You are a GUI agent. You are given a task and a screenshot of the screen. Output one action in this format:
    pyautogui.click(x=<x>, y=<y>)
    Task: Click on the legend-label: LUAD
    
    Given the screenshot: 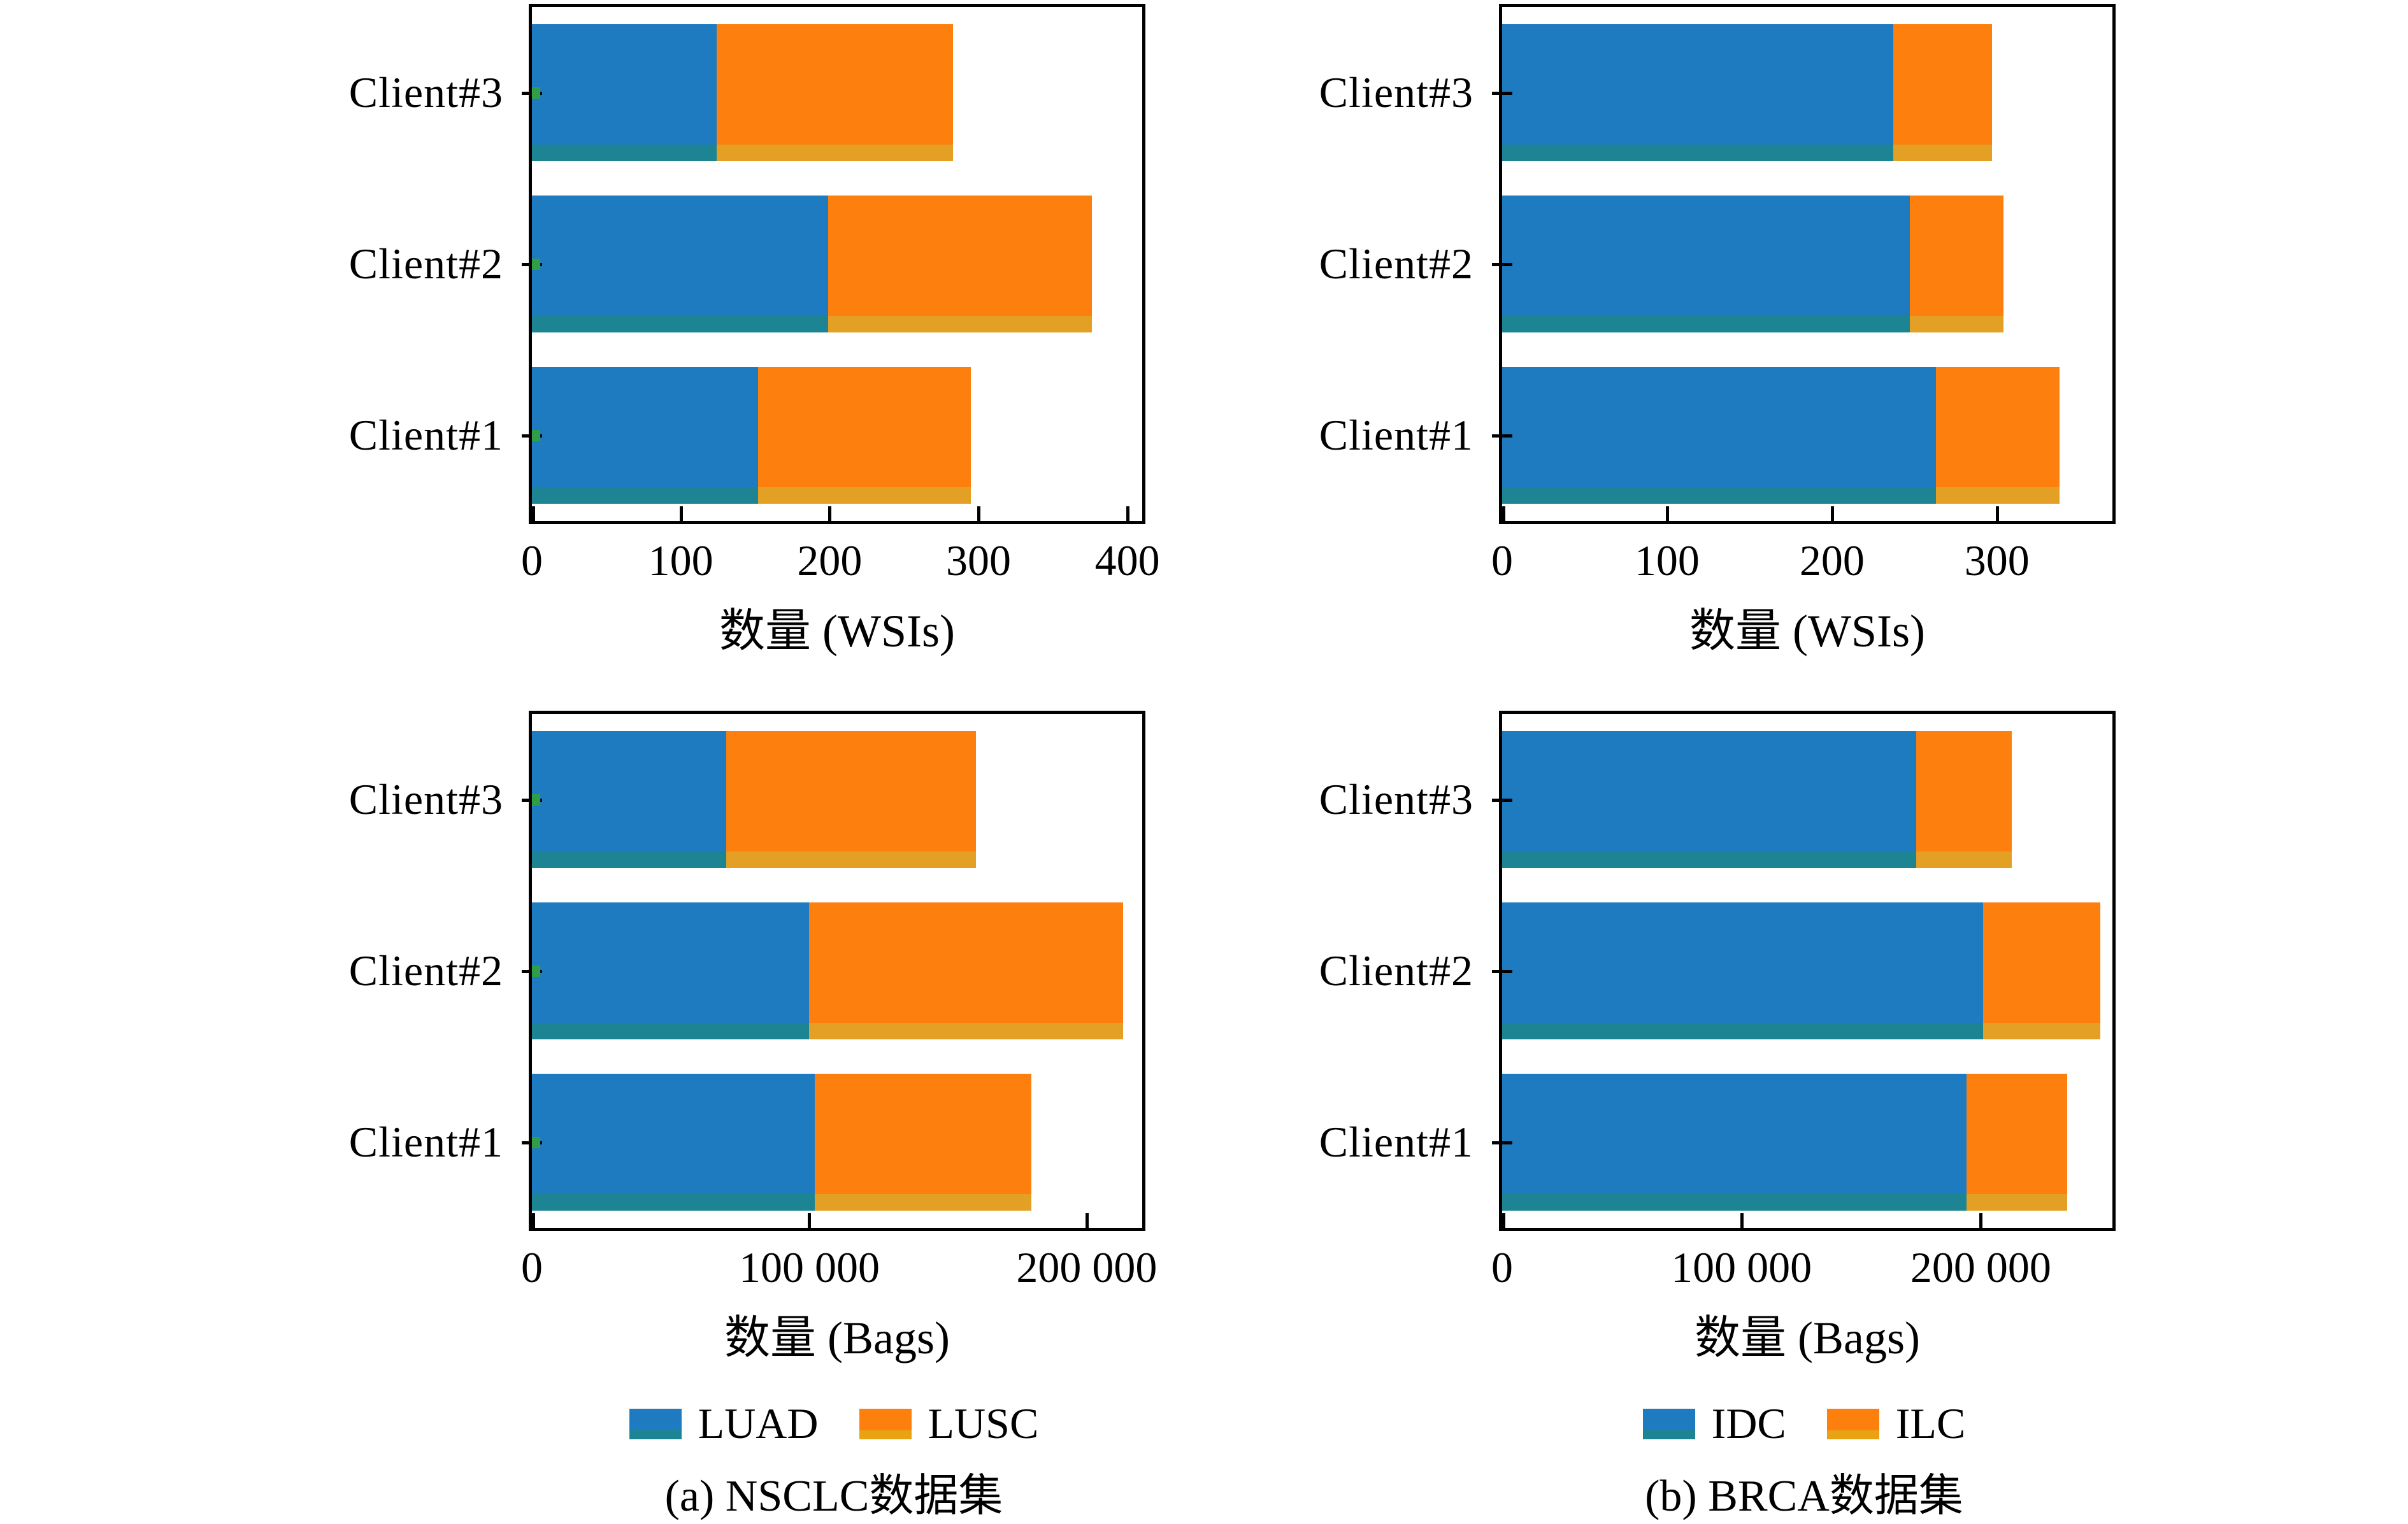 What is the action you would take?
    pyautogui.click(x=758, y=1423)
    